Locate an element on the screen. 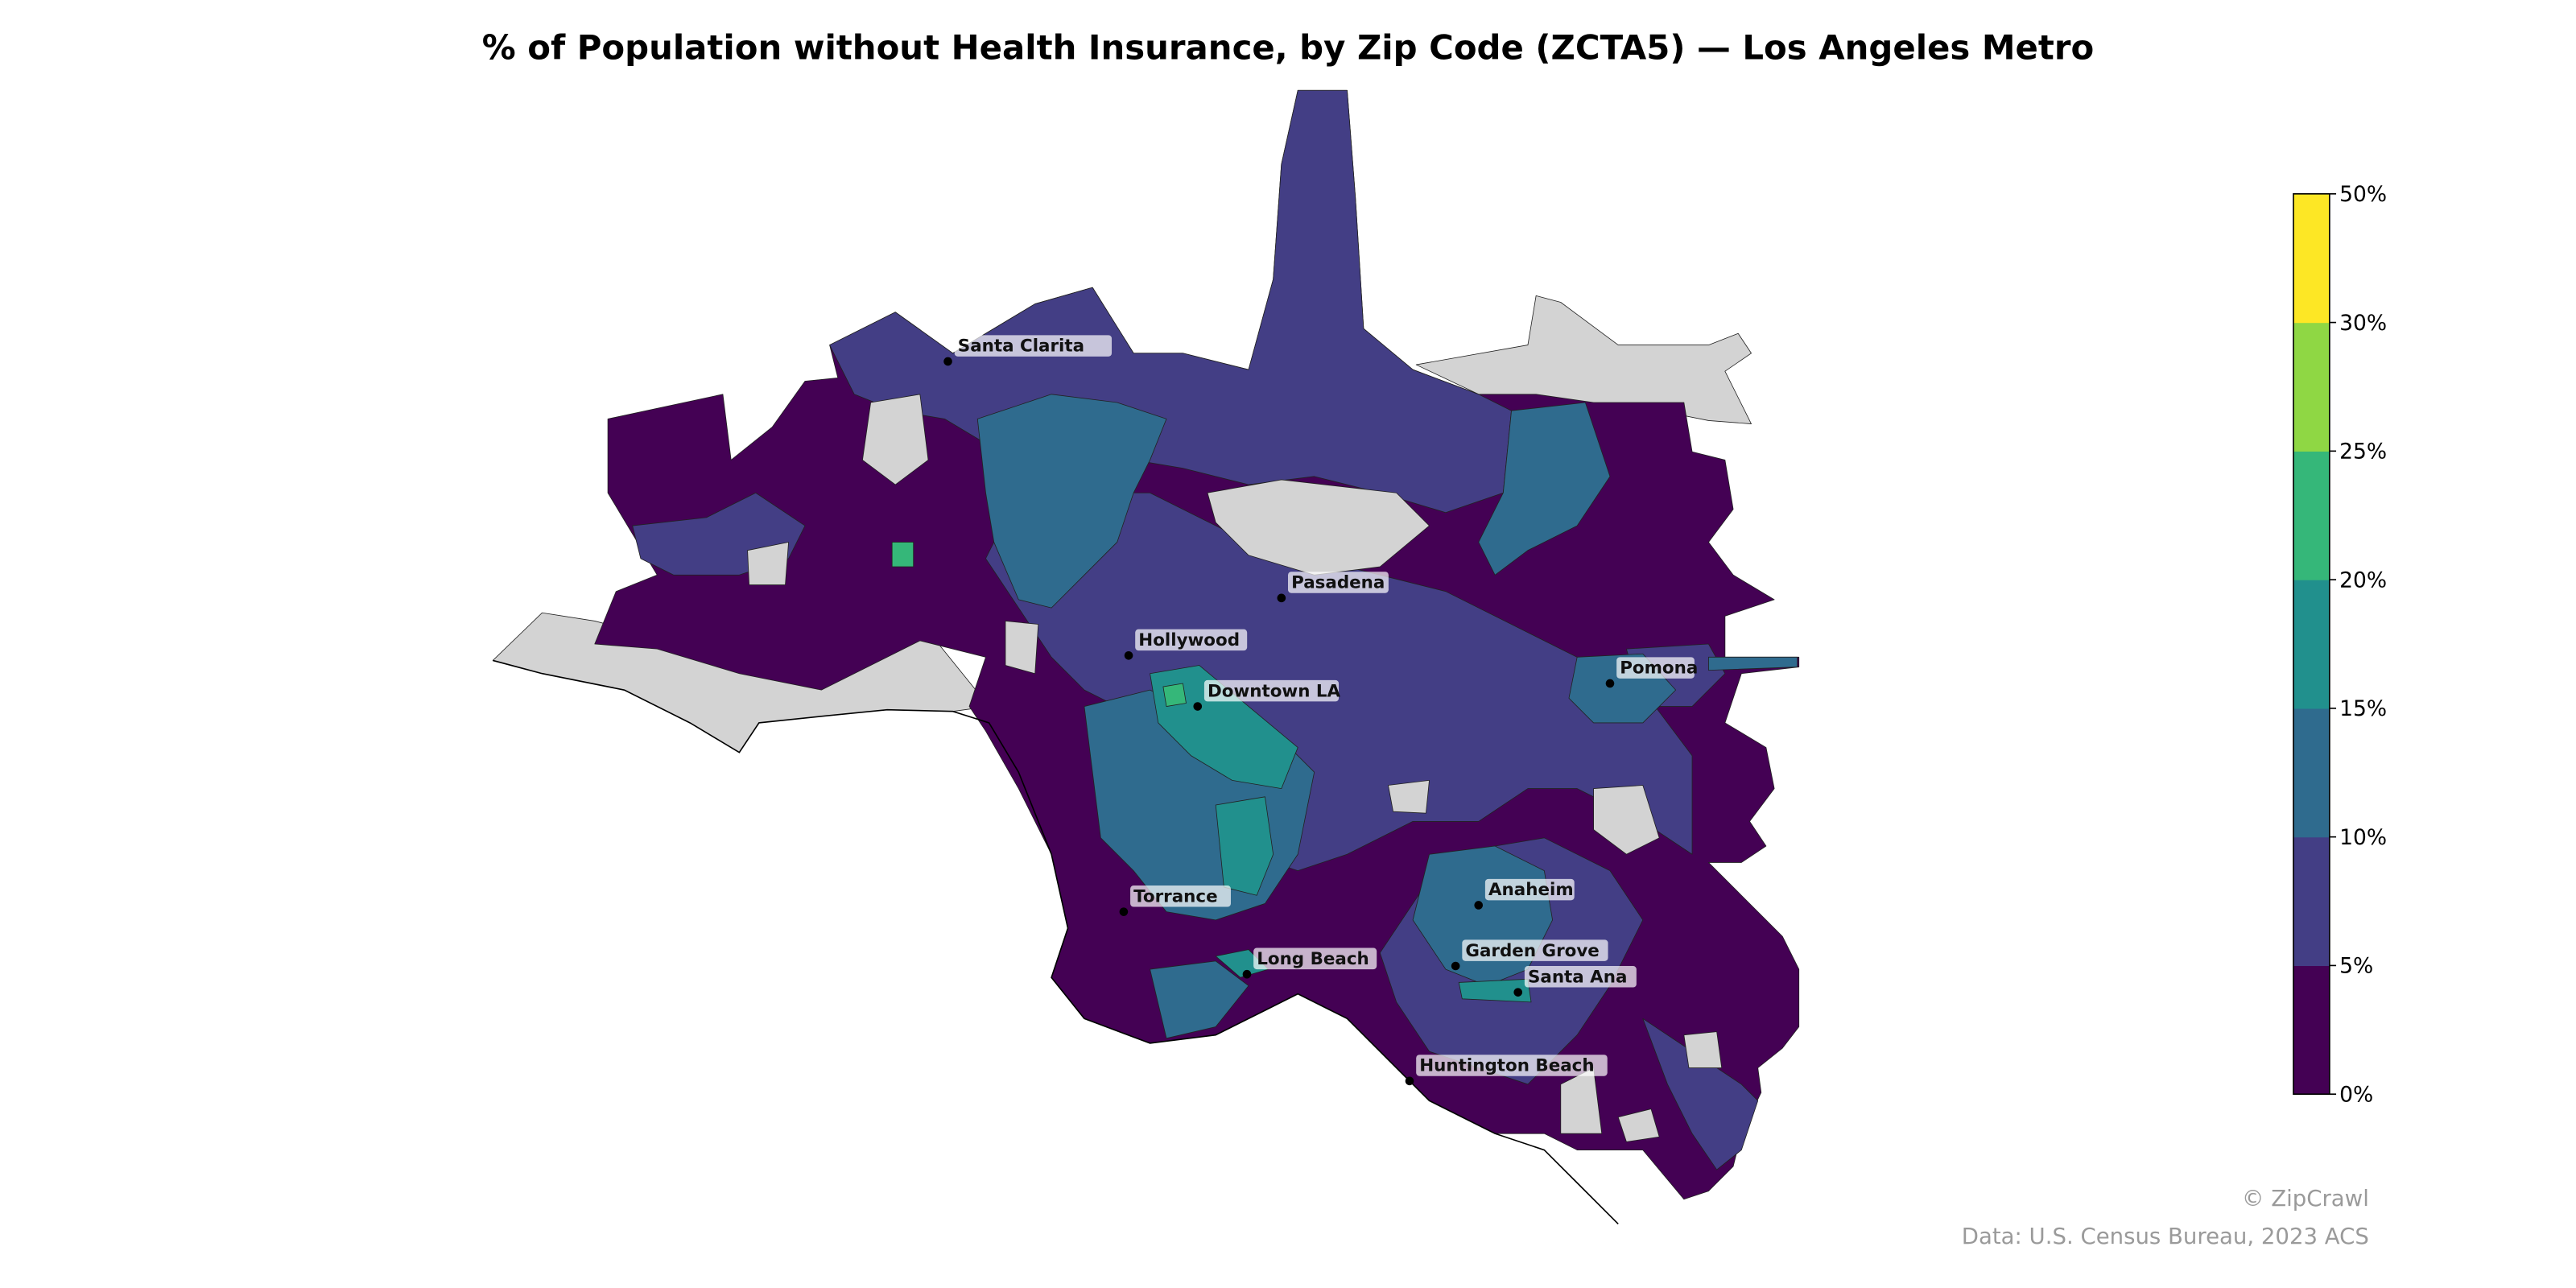  city-marker: Santa Ana is located at coordinates (1575, 981).